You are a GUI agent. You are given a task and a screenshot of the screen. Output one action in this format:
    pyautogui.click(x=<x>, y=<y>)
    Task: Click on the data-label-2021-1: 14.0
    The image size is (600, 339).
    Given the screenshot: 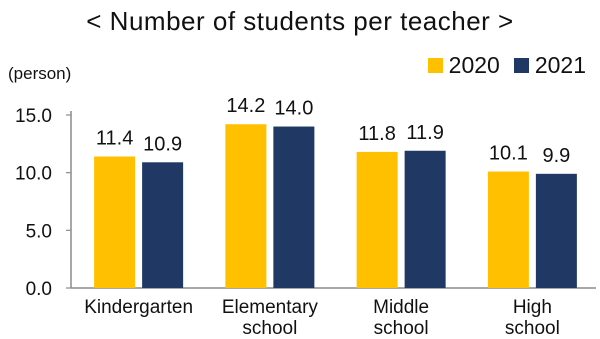 What is the action you would take?
    pyautogui.click(x=293, y=109)
    